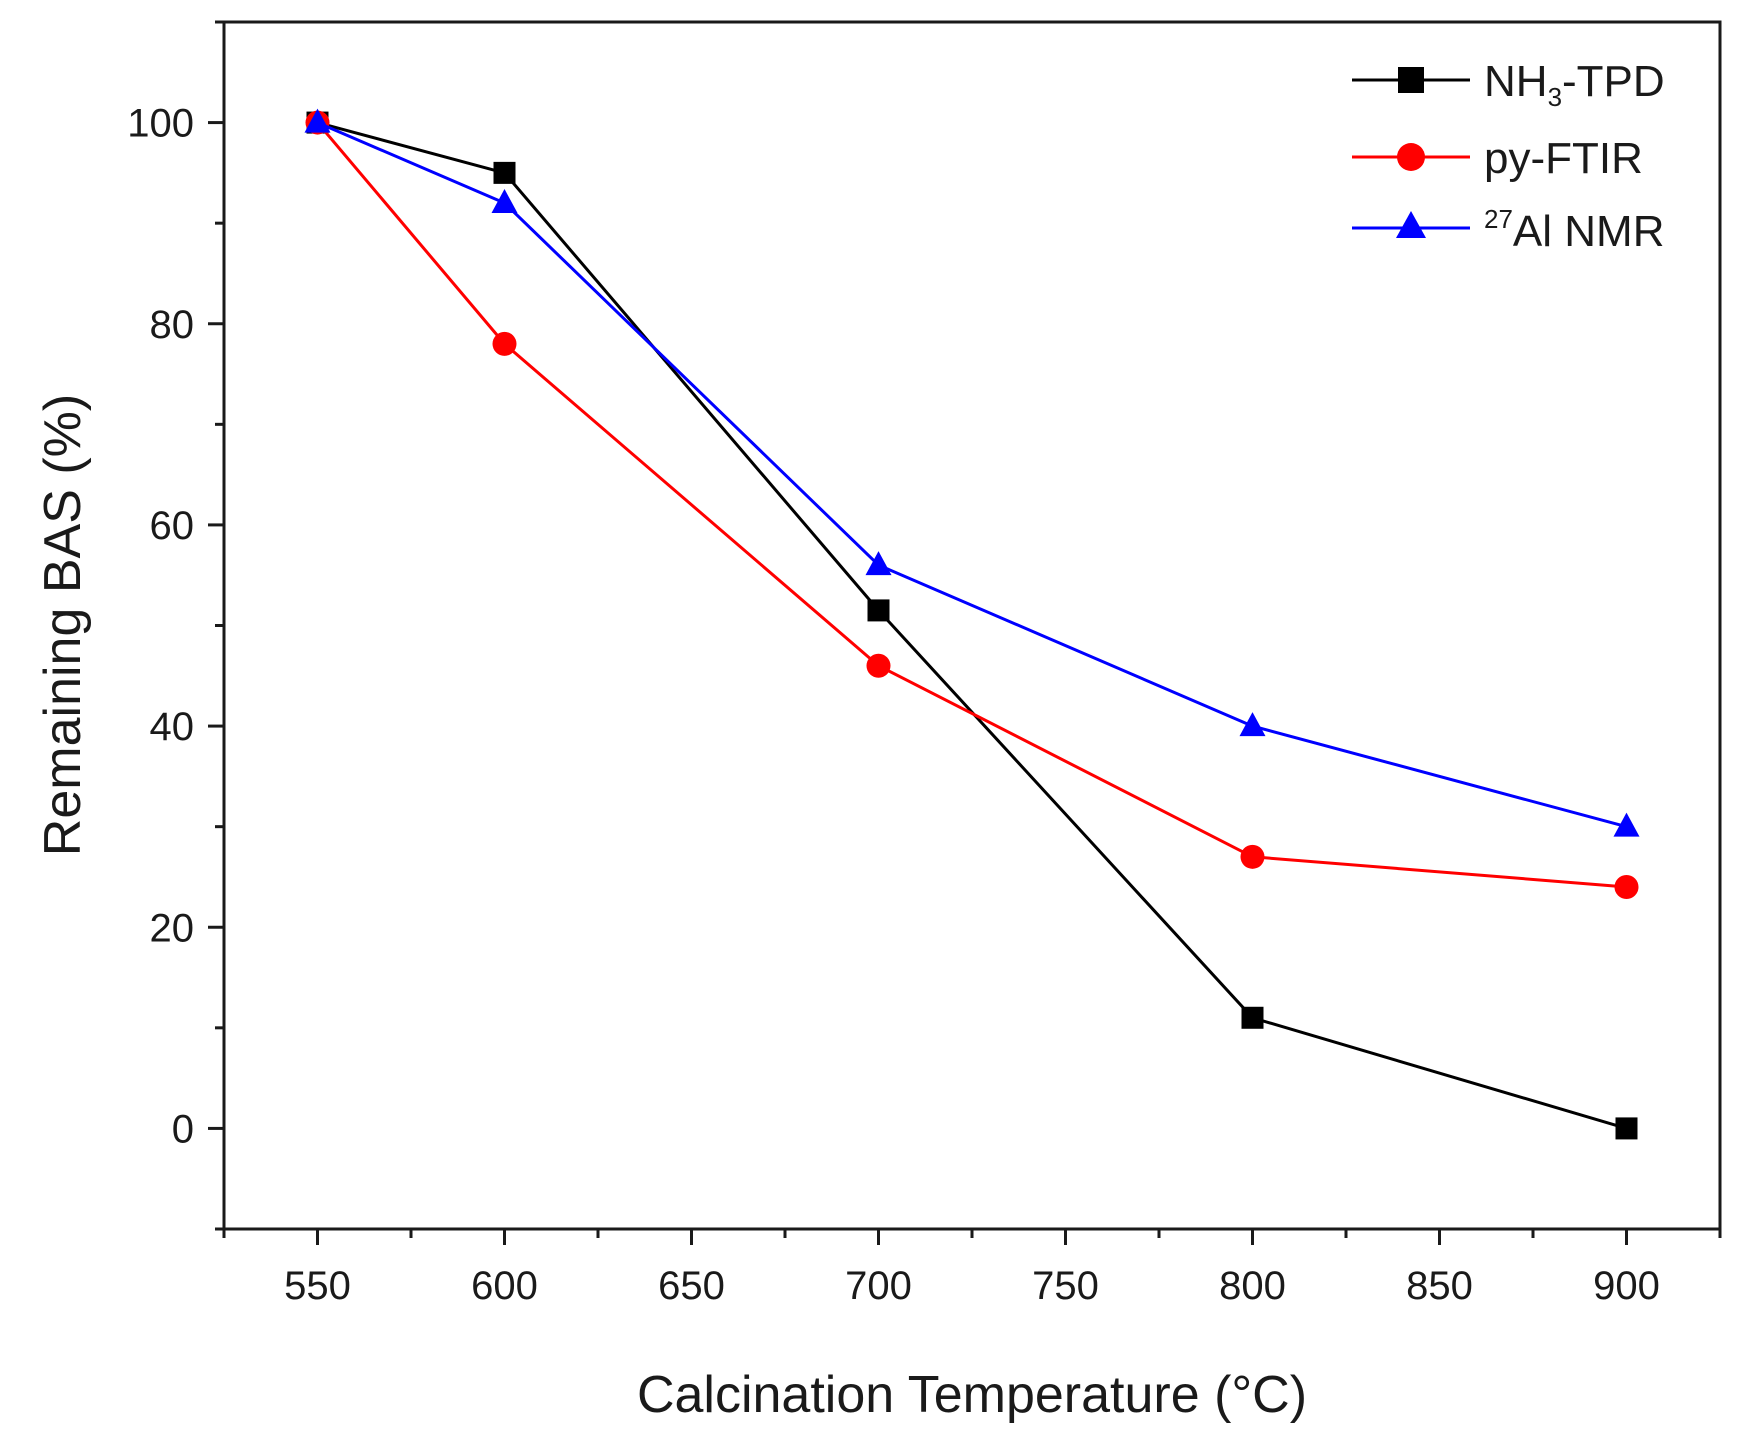 The height and width of the screenshot is (1437, 1743). I want to click on x-tick-label-750: 750, so click(1065, 1286).